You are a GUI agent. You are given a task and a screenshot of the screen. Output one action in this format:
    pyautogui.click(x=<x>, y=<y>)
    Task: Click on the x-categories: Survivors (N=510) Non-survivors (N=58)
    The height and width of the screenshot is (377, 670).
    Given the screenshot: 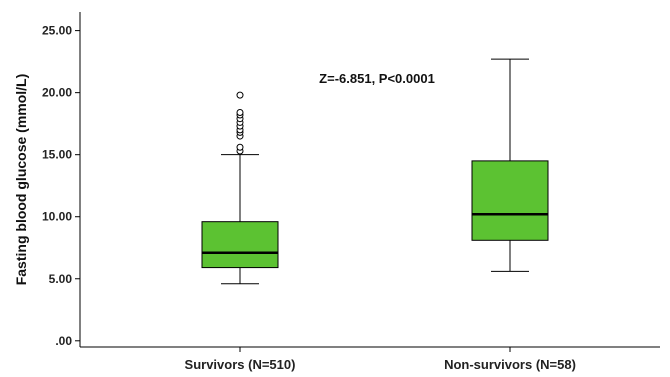 What is the action you would take?
    pyautogui.click(x=380, y=359)
    